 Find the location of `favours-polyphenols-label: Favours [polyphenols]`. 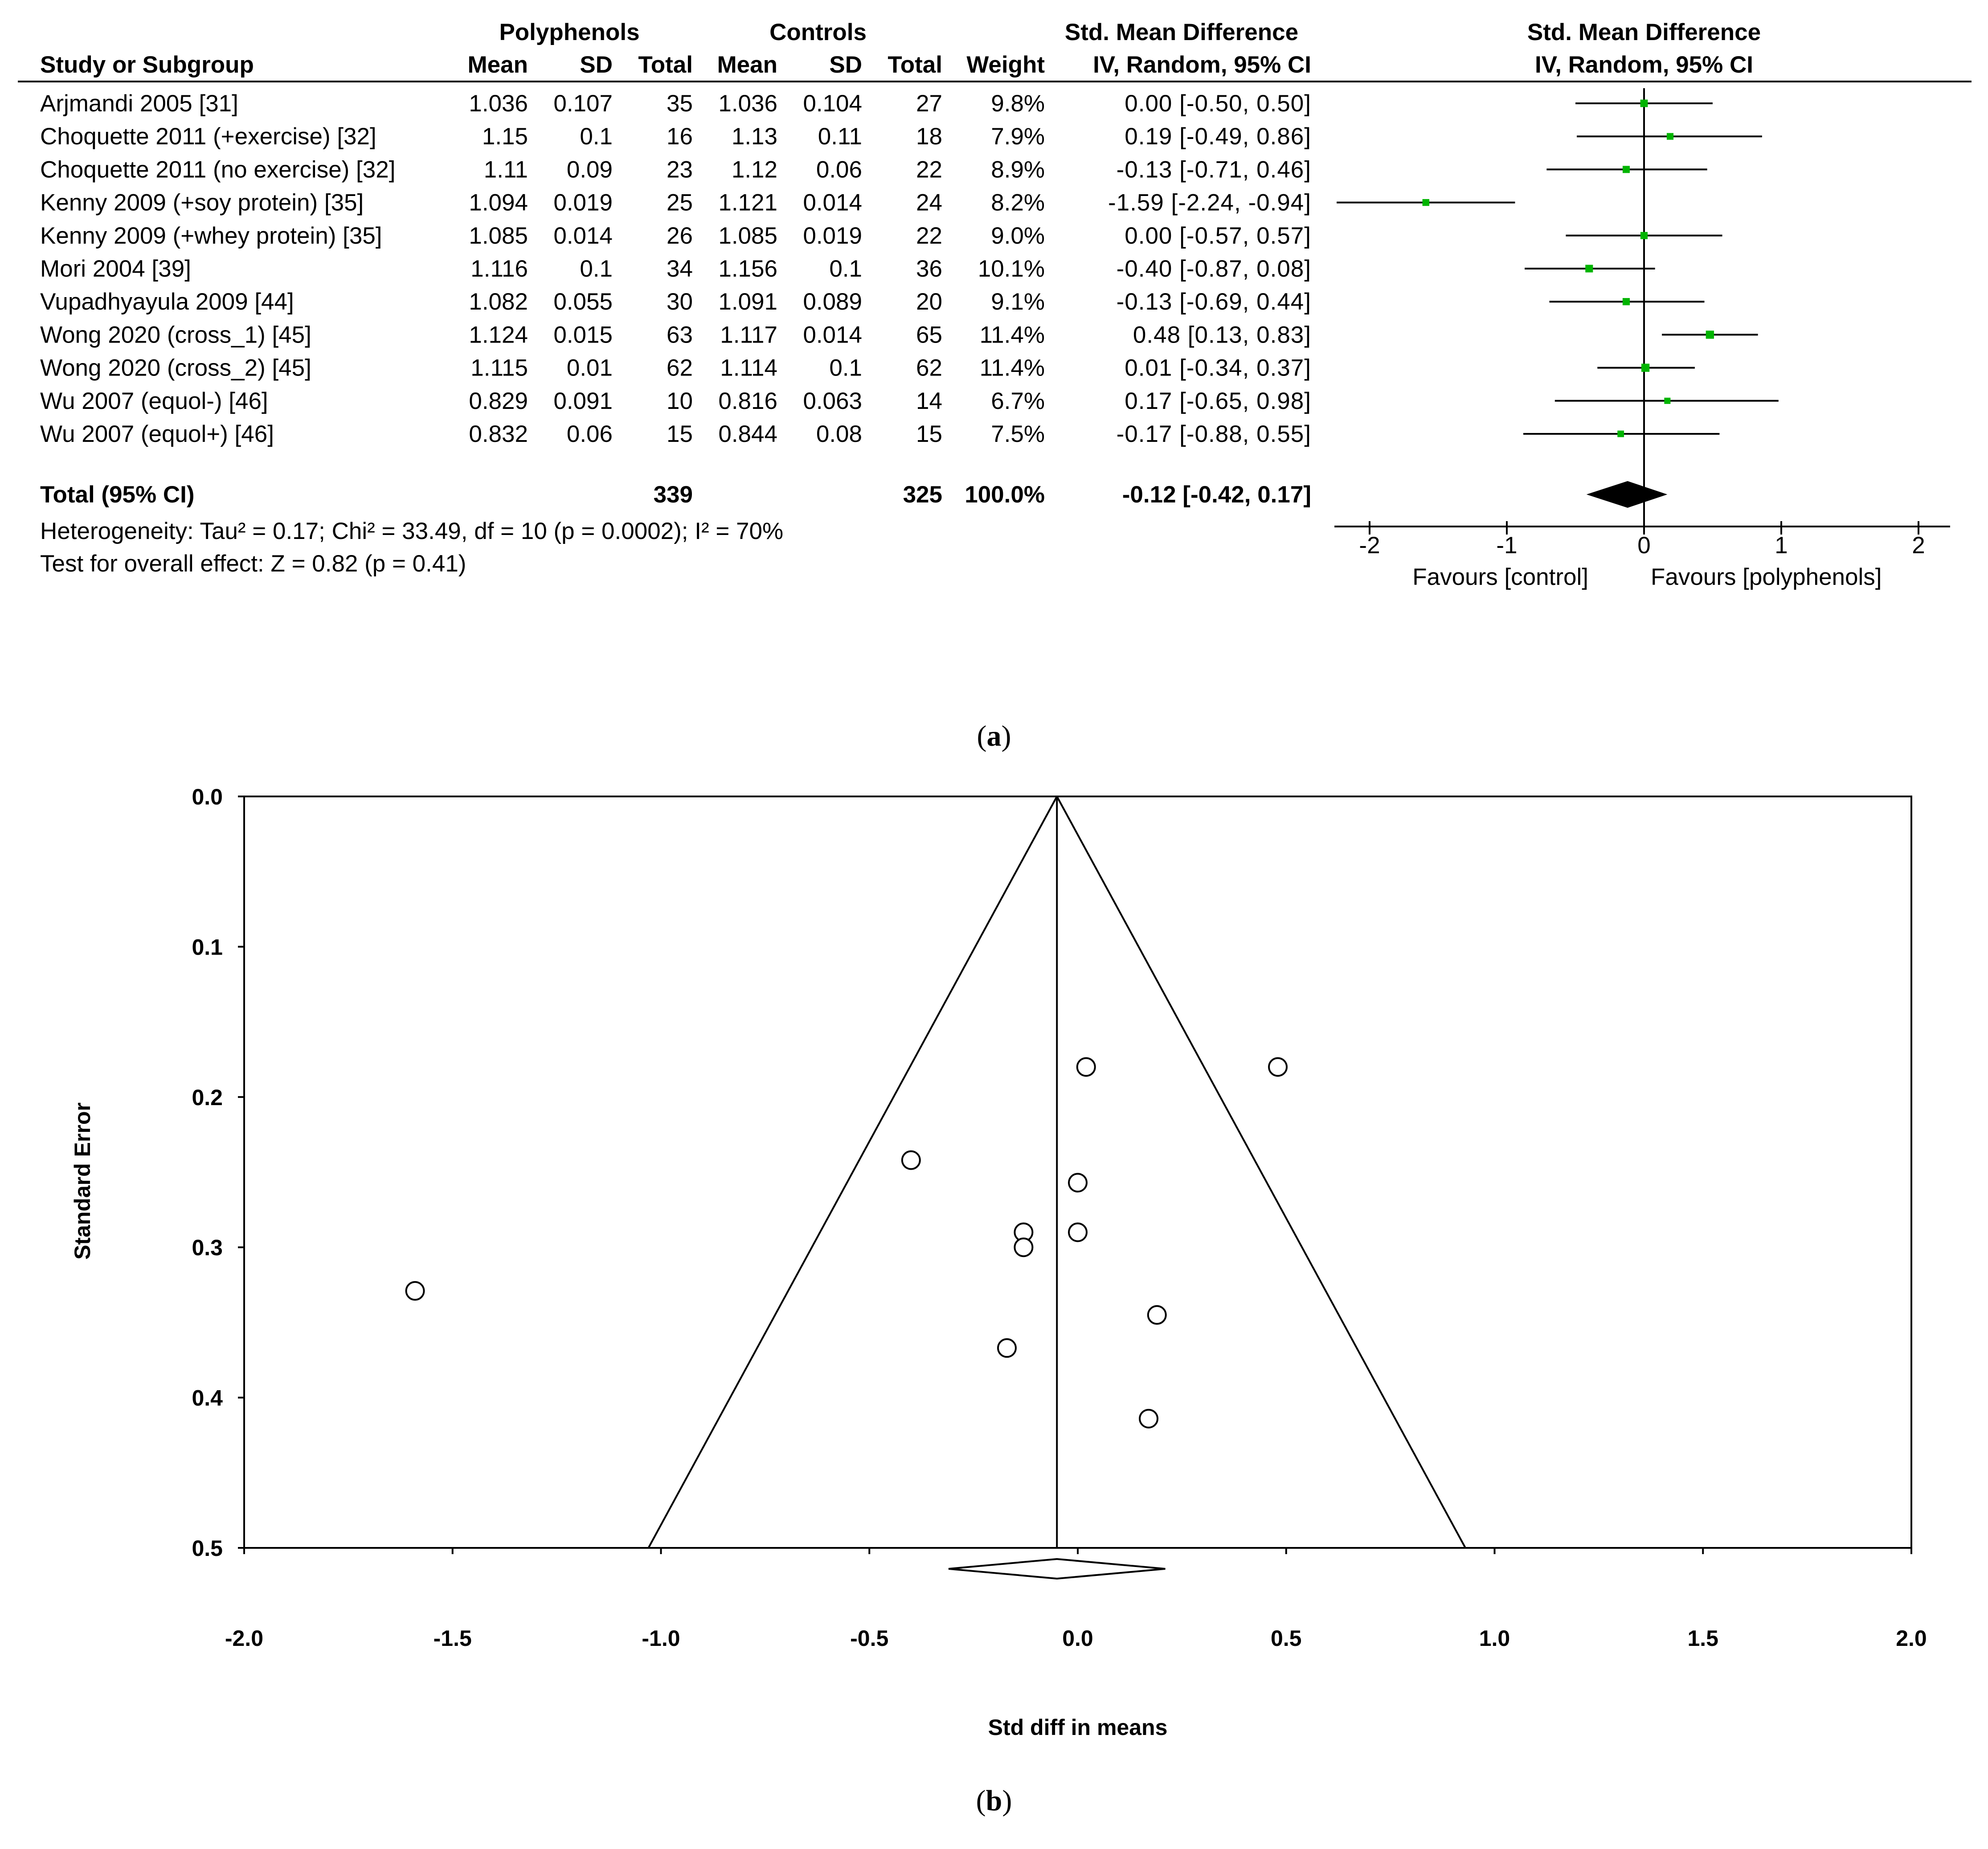

favours-polyphenols-label: Favours [polyphenols] is located at coordinates (1767, 577).